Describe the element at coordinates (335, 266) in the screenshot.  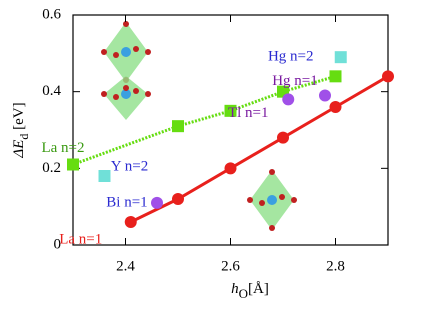
I see `x-tick-label: 2.8` at that location.